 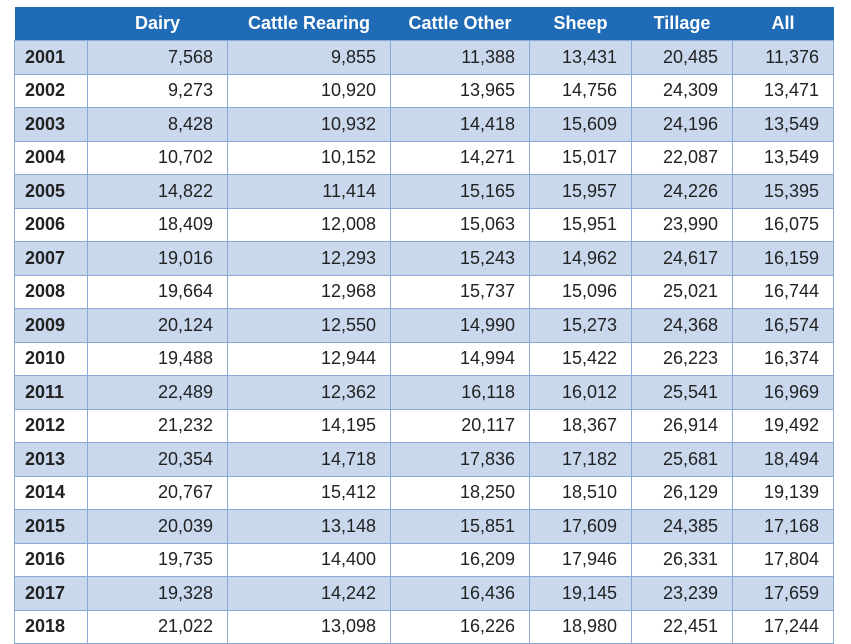 What do you see at coordinates (682, 559) in the screenshot?
I see `table-cell: 26,331` at bounding box center [682, 559].